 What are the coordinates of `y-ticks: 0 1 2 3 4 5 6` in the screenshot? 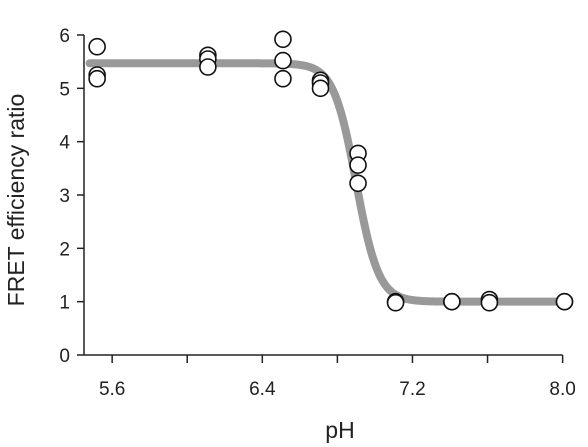 It's located at (71, 196).